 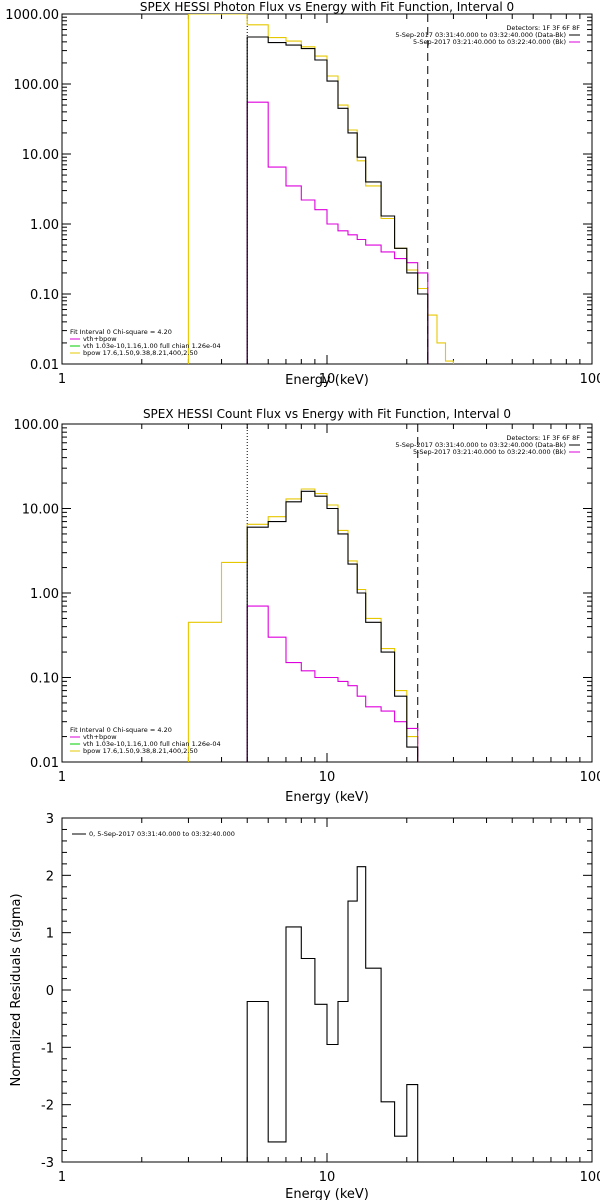 I want to click on y-tick-label: 1000.00, so click(x=32, y=15).